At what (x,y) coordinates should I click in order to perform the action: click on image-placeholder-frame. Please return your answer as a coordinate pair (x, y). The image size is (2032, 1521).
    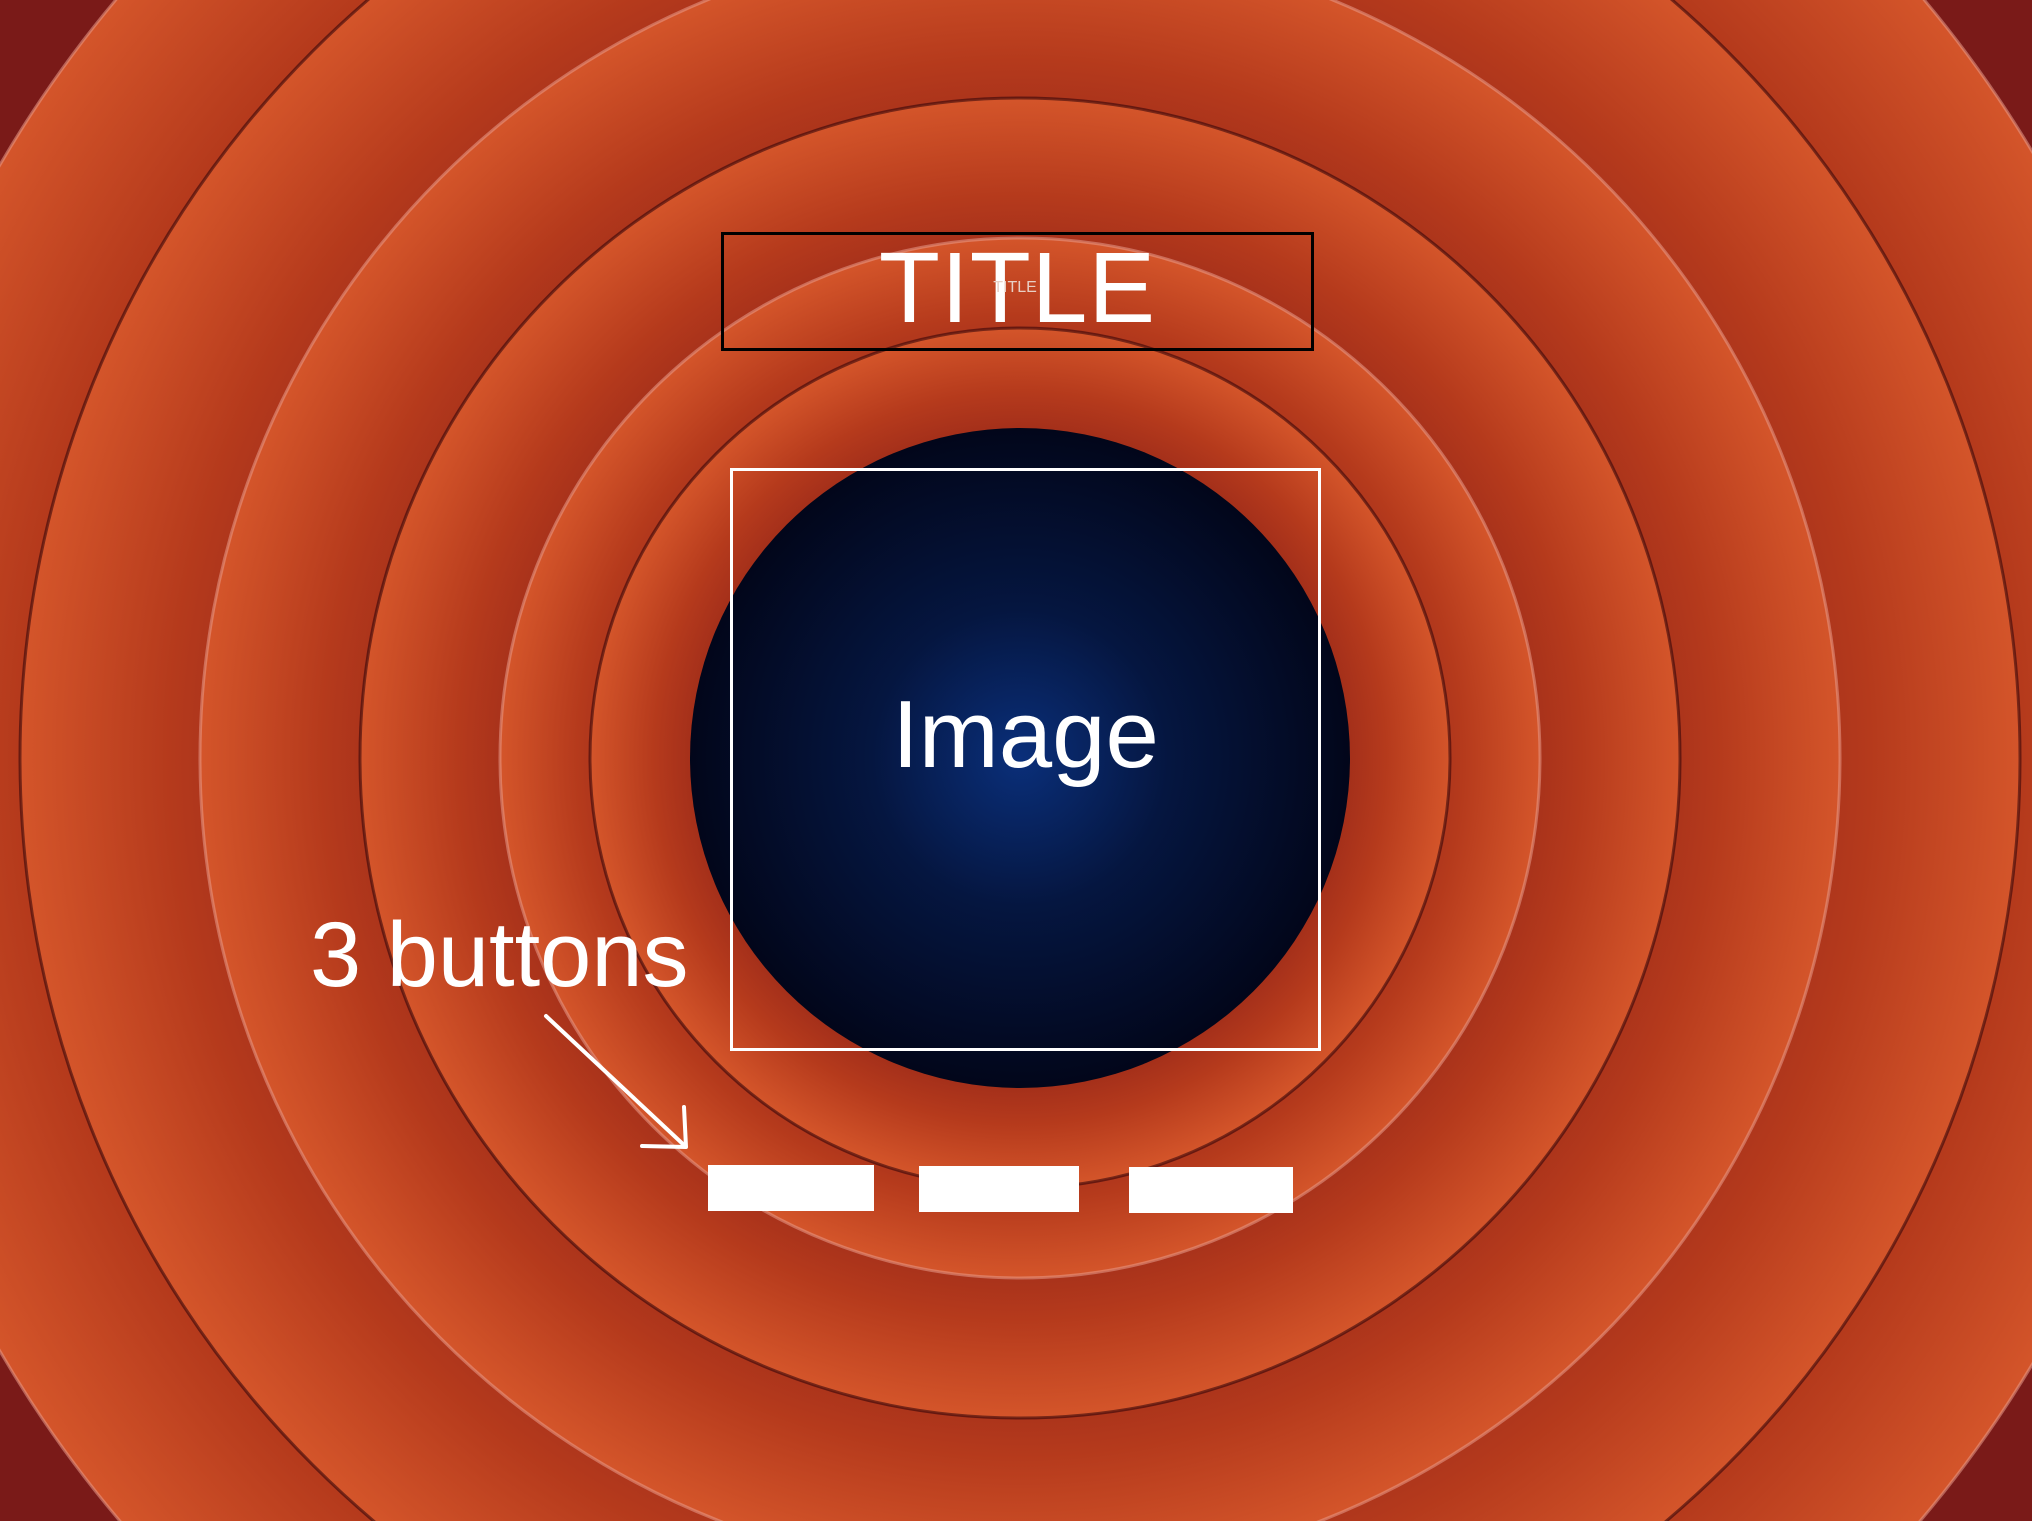
    Looking at the image, I should click on (1025, 759).